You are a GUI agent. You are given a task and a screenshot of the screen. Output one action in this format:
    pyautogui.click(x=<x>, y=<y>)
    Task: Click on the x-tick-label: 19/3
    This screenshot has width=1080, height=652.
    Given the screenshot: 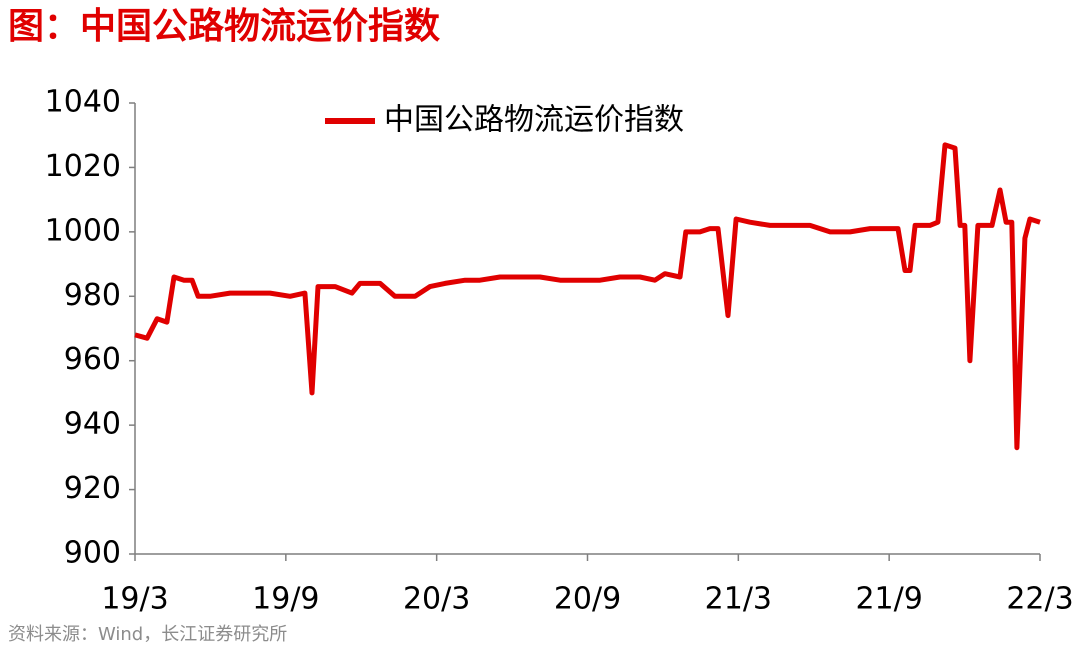 What is the action you would take?
    pyautogui.click(x=134, y=599)
    